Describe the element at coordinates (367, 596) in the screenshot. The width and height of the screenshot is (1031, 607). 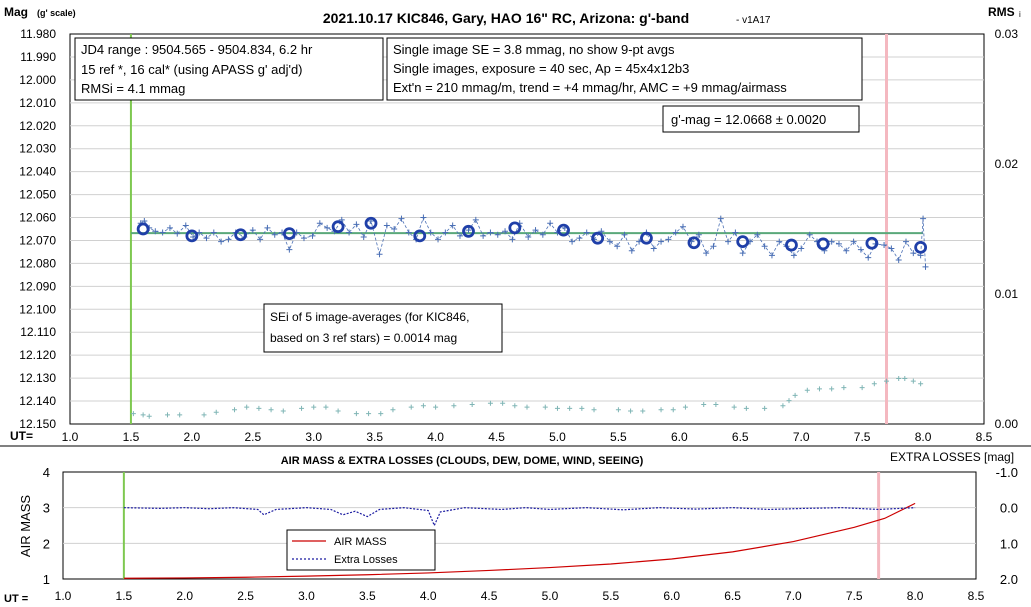
I see `bottom-x-tick-label: 3.5` at that location.